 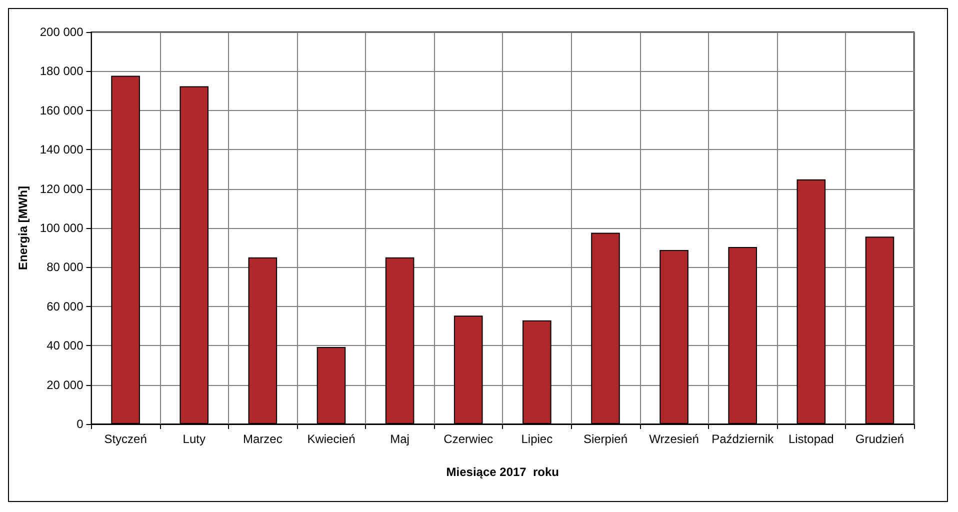 I want to click on x-tick-label: Sierpień, so click(x=605, y=439).